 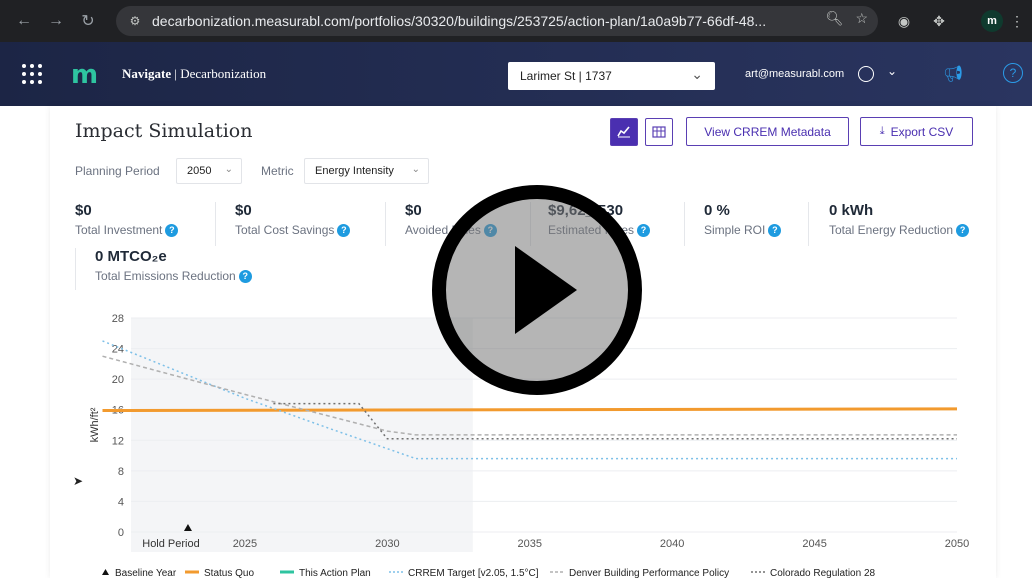 I want to click on metric-total-energy-reduction: 0 kWh Total Energy Reduction?, so click(x=899, y=219).